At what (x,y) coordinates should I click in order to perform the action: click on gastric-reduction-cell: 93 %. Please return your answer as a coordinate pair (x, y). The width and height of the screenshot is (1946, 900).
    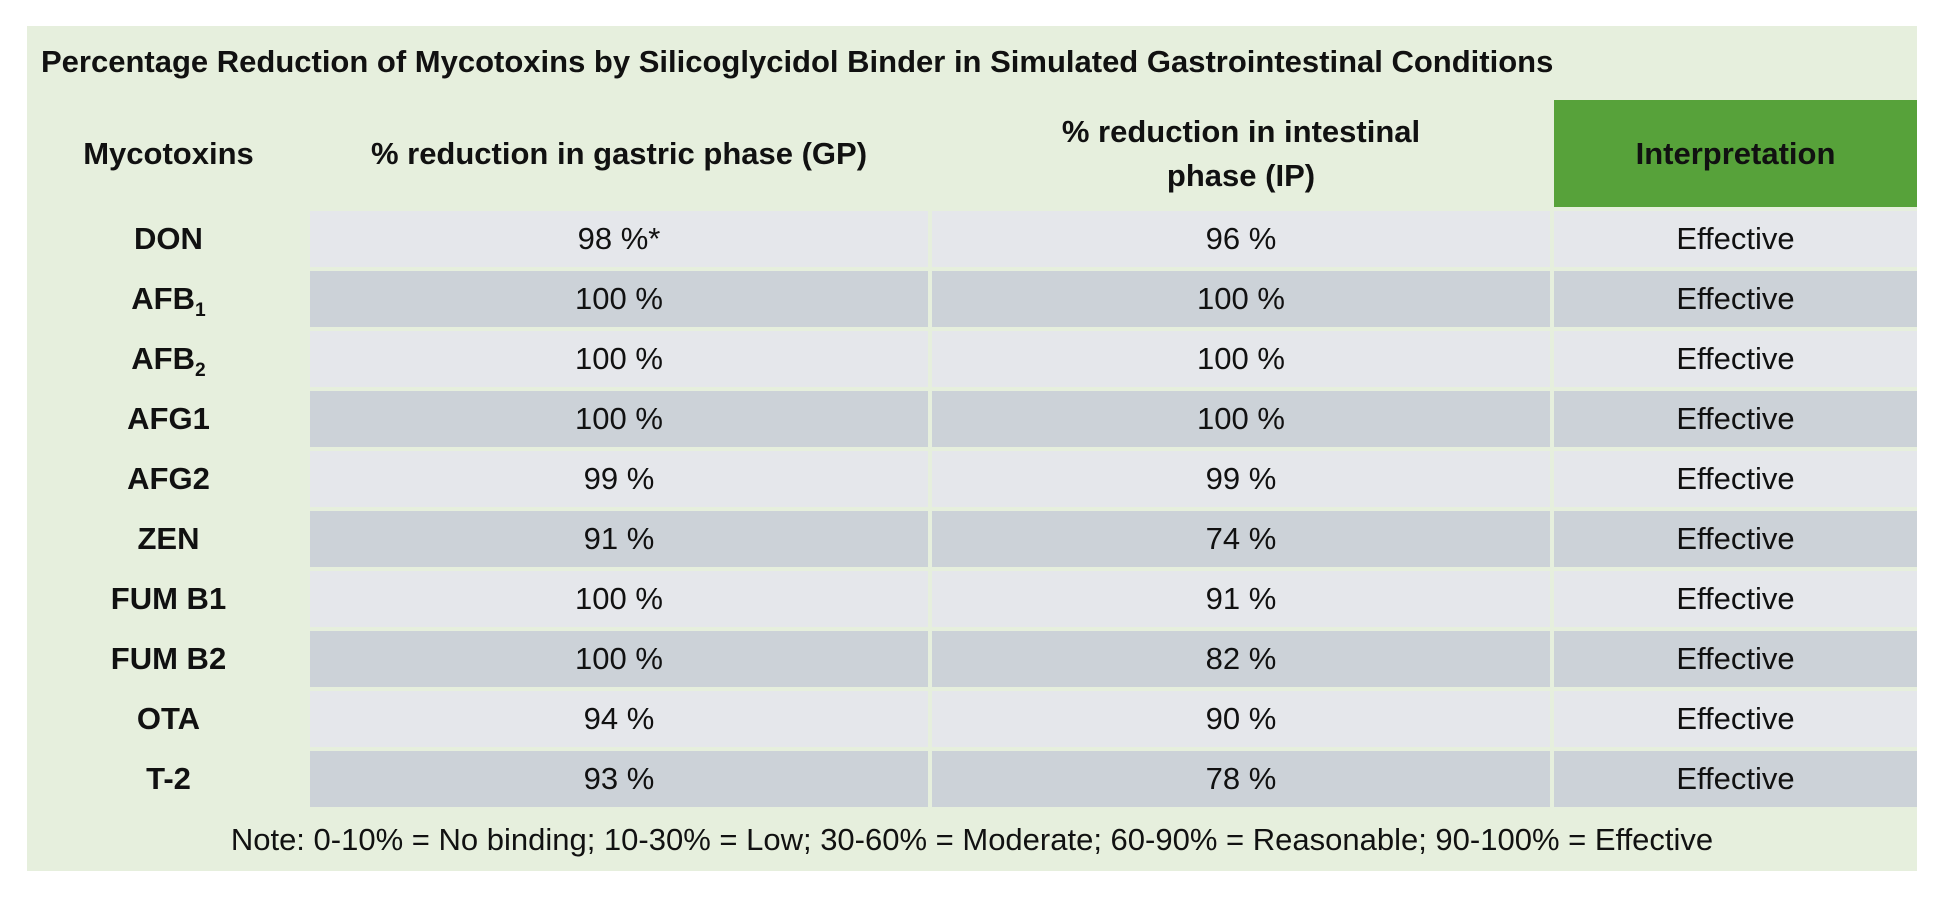
    Looking at the image, I should click on (619, 779).